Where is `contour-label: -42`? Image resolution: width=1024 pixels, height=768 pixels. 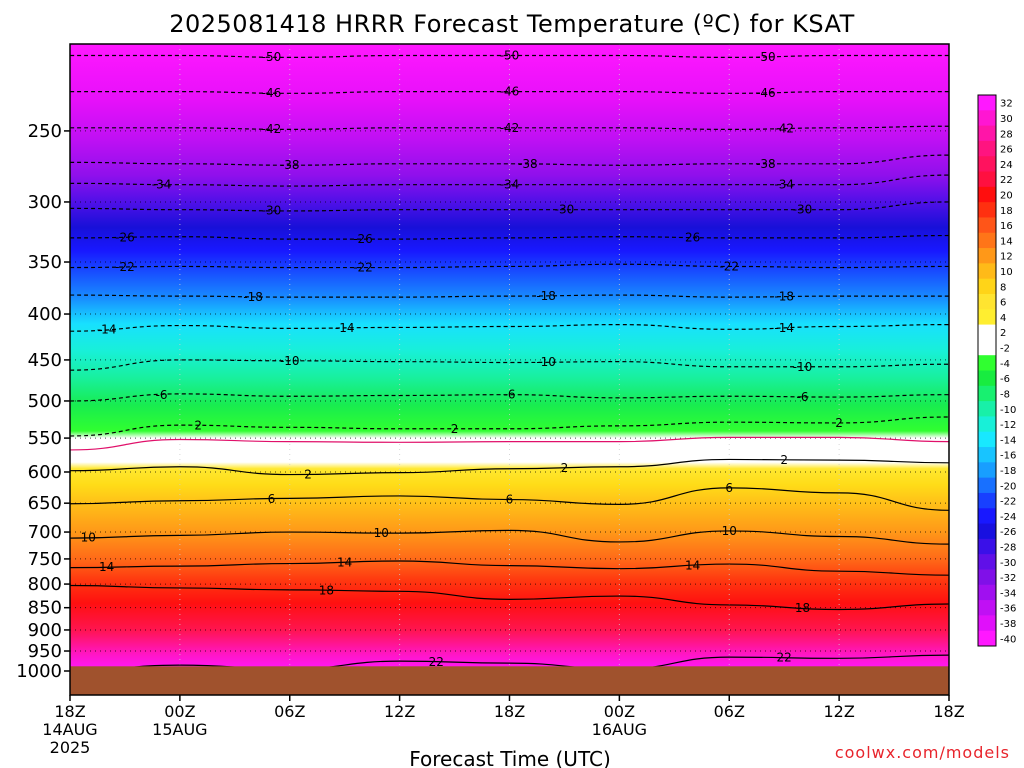 contour-label: -42 is located at coordinates (272, 129).